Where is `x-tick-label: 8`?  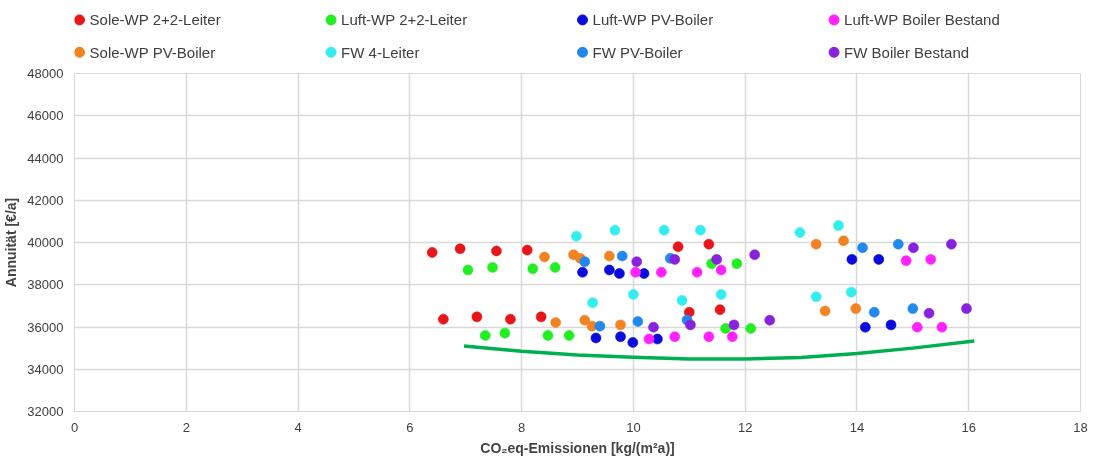
x-tick-label: 8 is located at coordinates (522, 427).